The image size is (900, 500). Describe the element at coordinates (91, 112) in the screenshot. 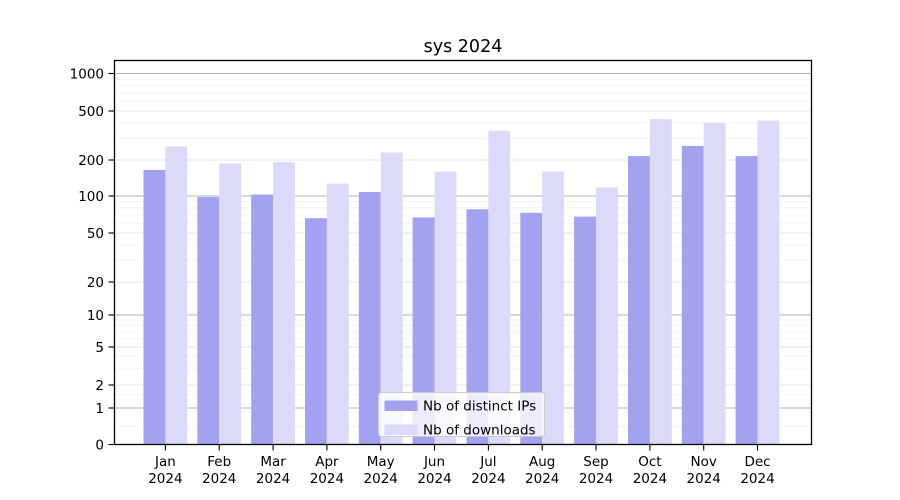

I see `y-tick-label: 500` at that location.